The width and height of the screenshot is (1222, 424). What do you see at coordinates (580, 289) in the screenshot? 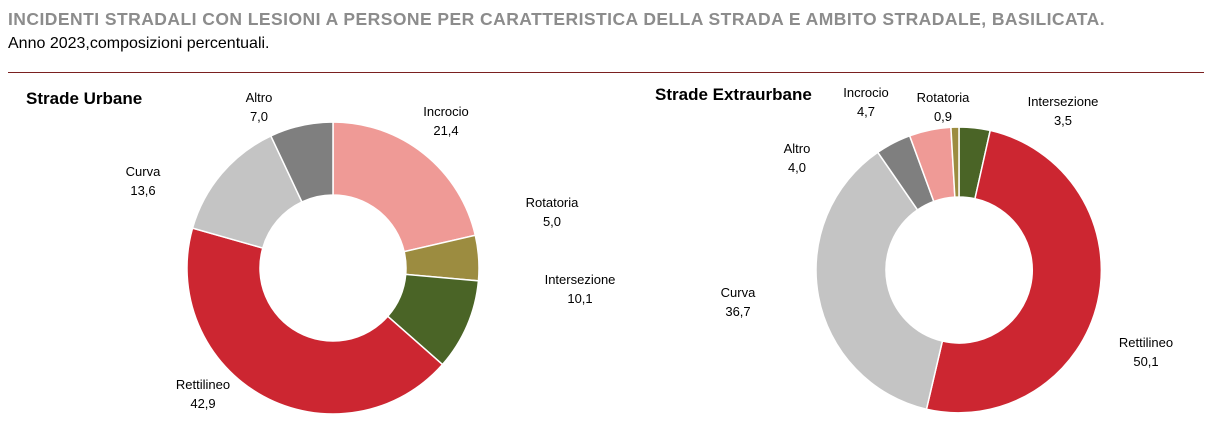
I see `slice-label-intersezione: Intersezione 10,1` at bounding box center [580, 289].